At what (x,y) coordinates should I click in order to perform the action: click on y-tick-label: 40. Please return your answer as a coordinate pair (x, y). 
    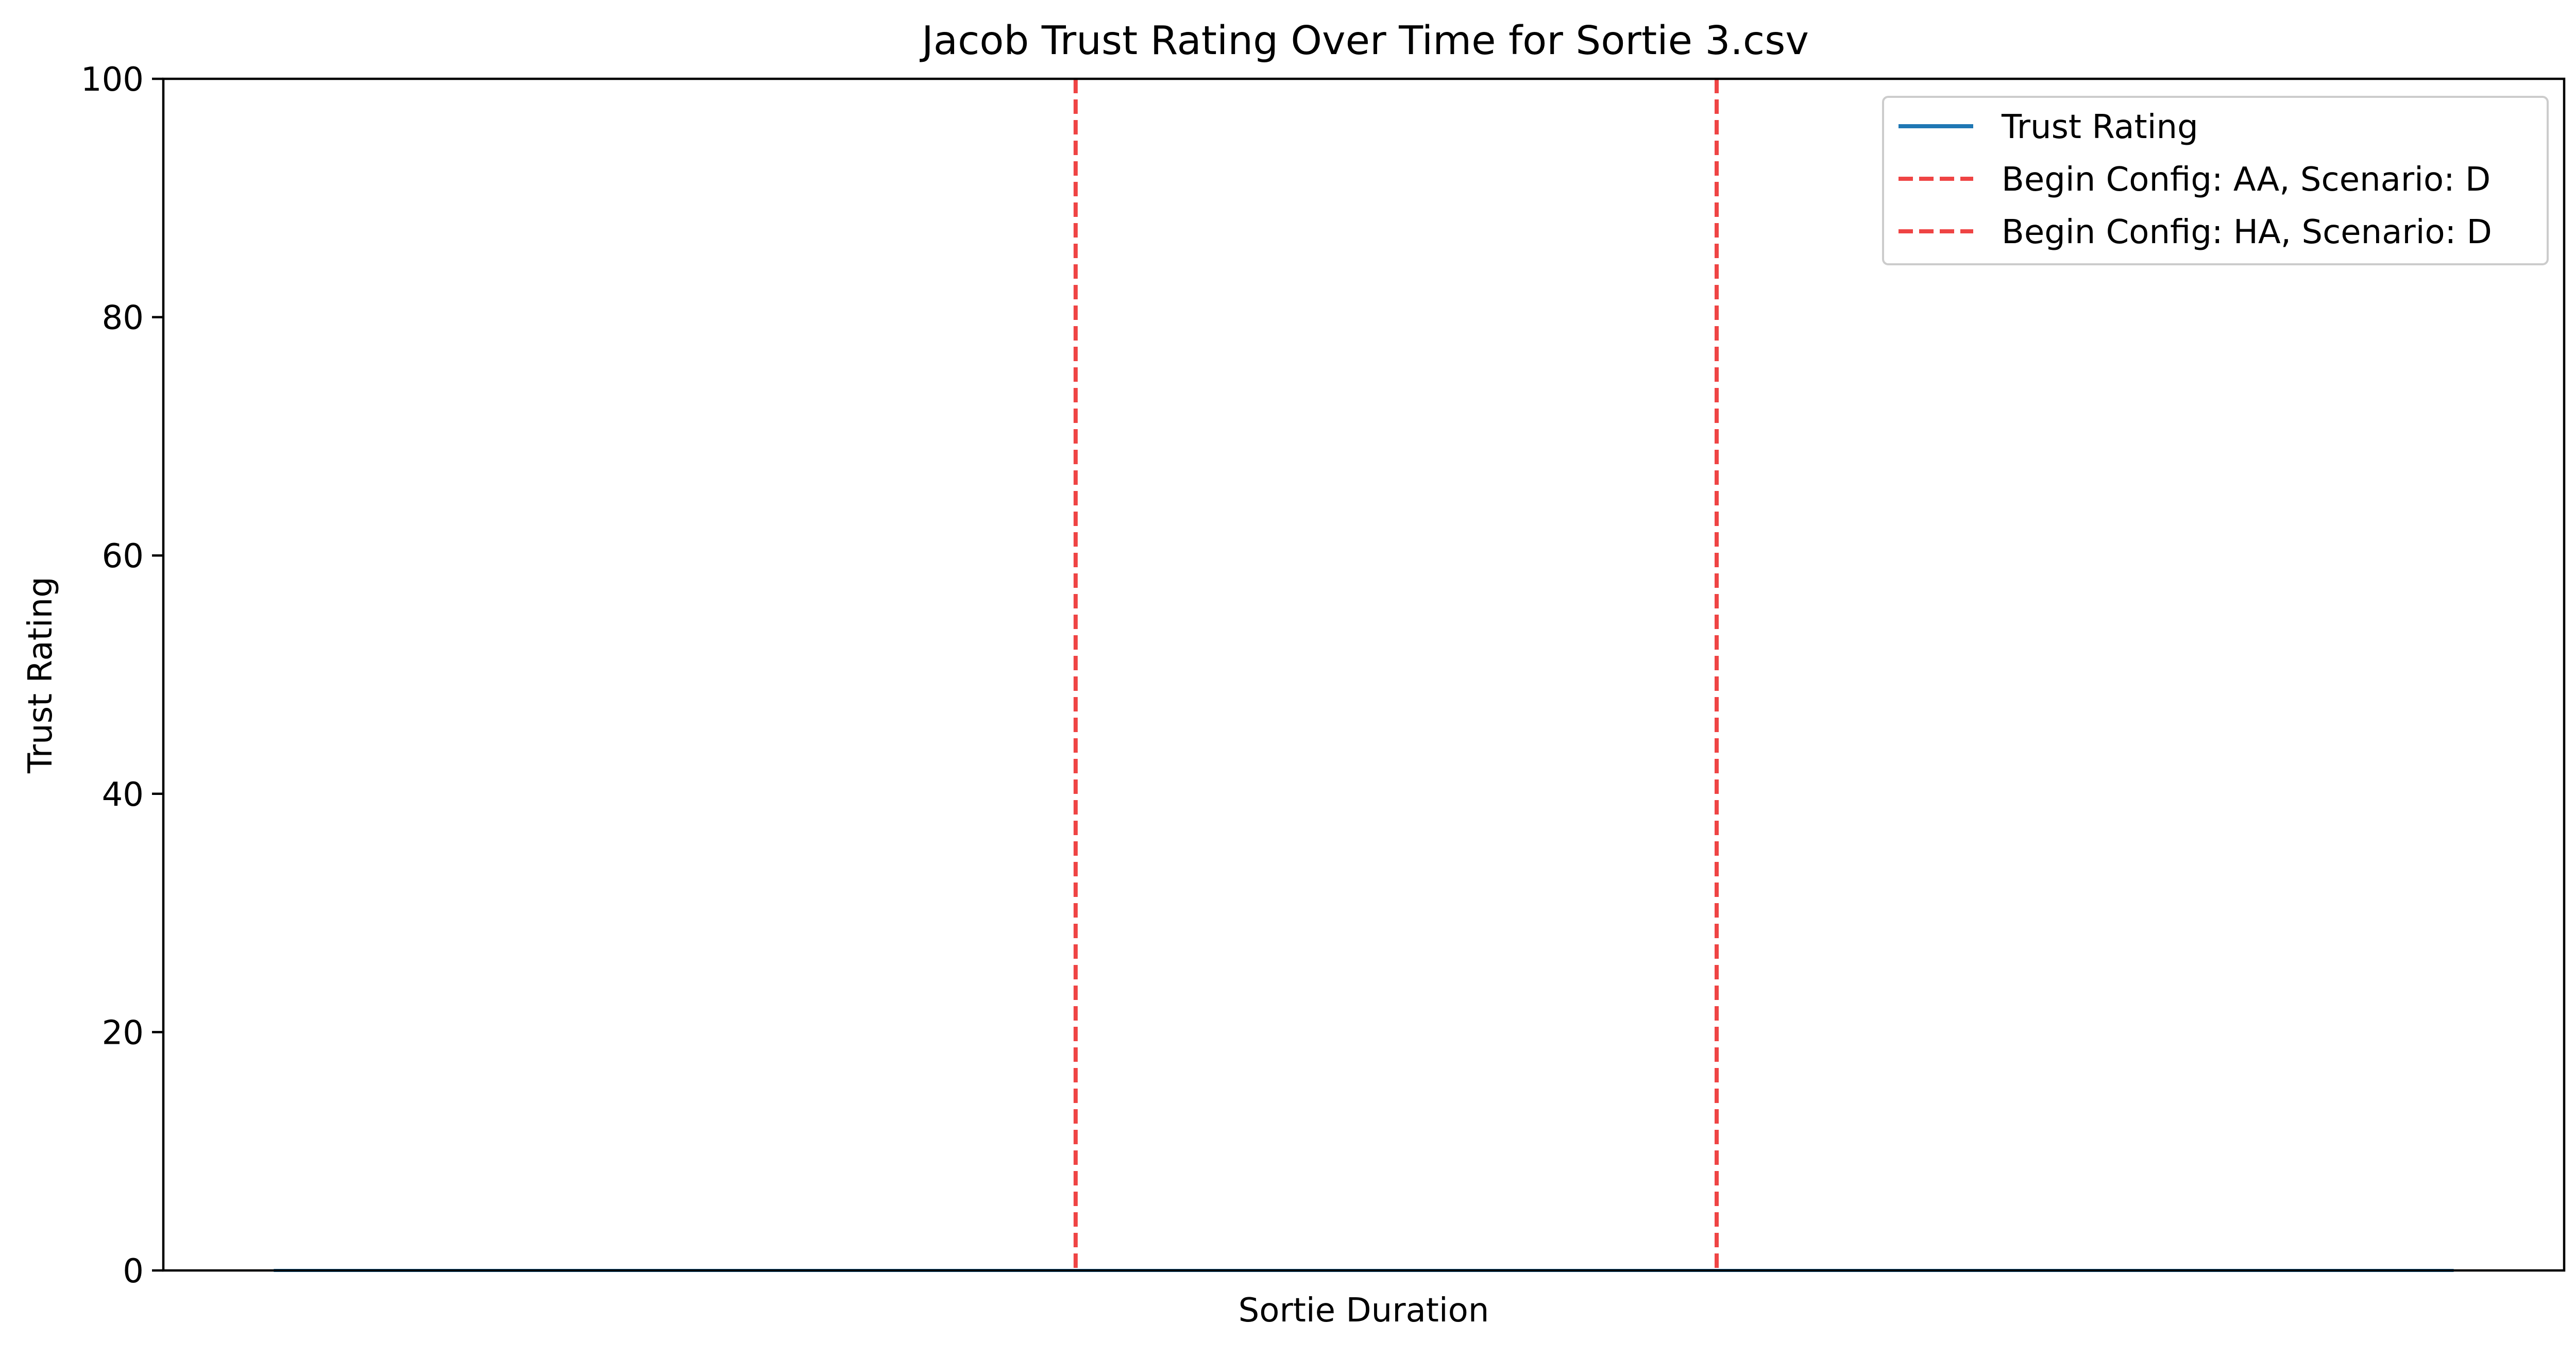
    Looking at the image, I should click on (123, 795).